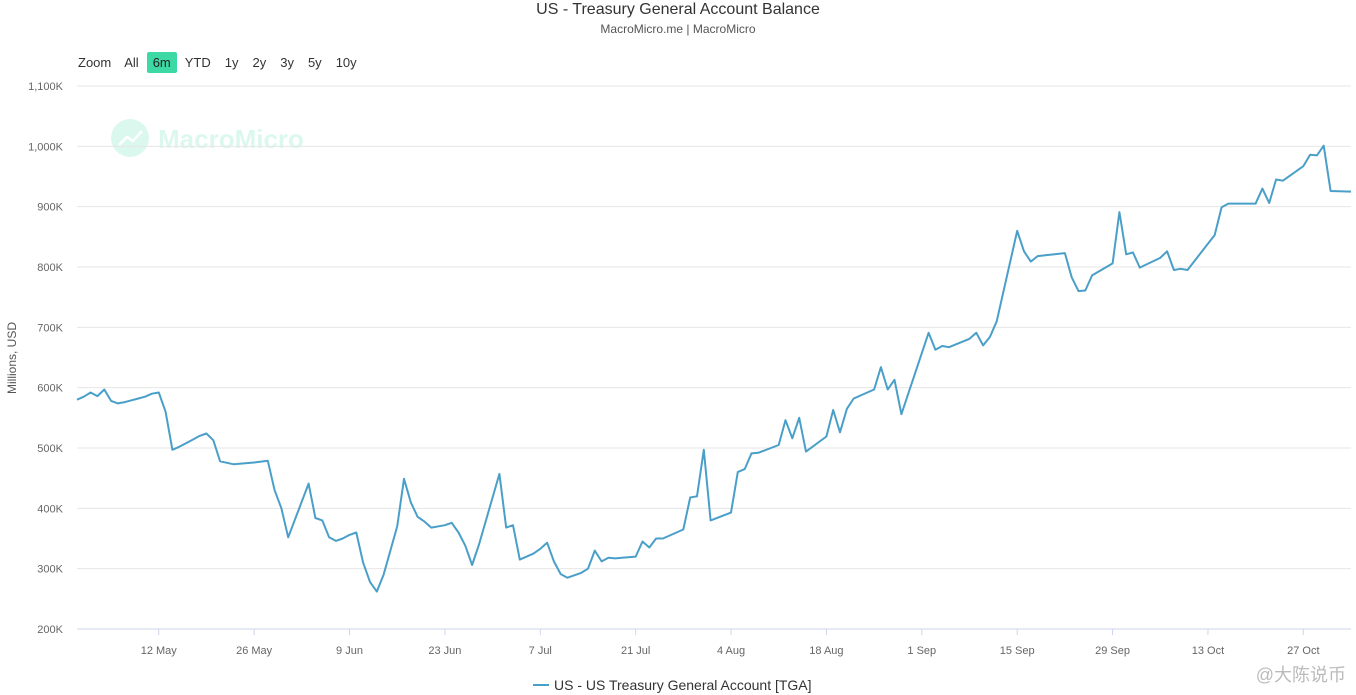 The height and width of the screenshot is (695, 1356). What do you see at coordinates (346, 62) in the screenshot?
I see `range-button-10y: 10y` at bounding box center [346, 62].